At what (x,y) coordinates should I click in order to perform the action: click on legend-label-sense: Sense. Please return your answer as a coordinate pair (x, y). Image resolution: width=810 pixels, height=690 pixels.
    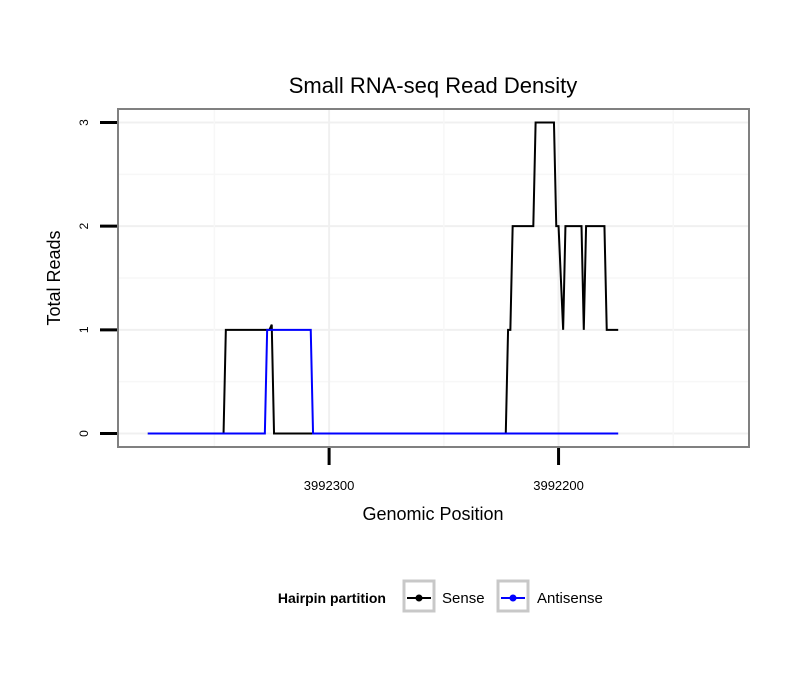
    Looking at the image, I should click on (463, 598).